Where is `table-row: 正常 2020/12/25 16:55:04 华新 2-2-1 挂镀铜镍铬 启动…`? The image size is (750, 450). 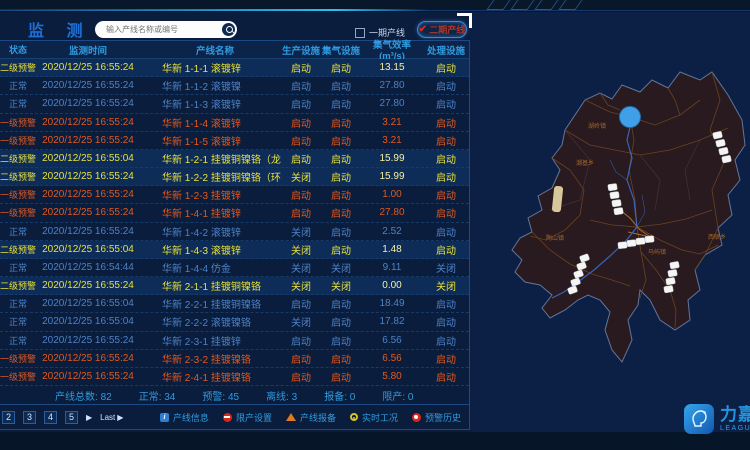
table-row: 正常 2020/12/25 16:55:04 华新 2-2-1 挂镀铜镍铬 启动… is located at coordinates (234, 304).